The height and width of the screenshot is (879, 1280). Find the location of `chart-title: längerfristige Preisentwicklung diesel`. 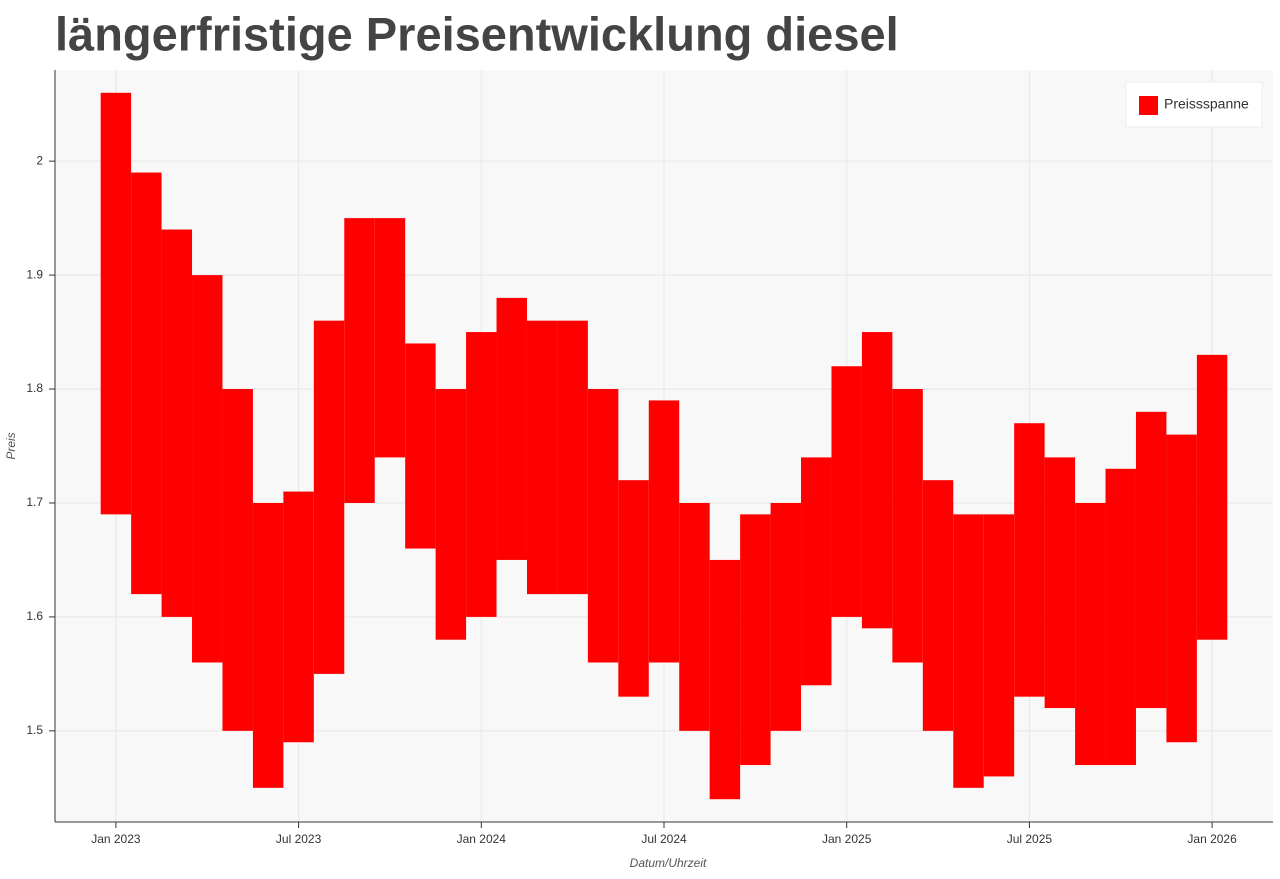

chart-title: längerfristige Preisentwicklung diesel is located at coordinates (477, 33).